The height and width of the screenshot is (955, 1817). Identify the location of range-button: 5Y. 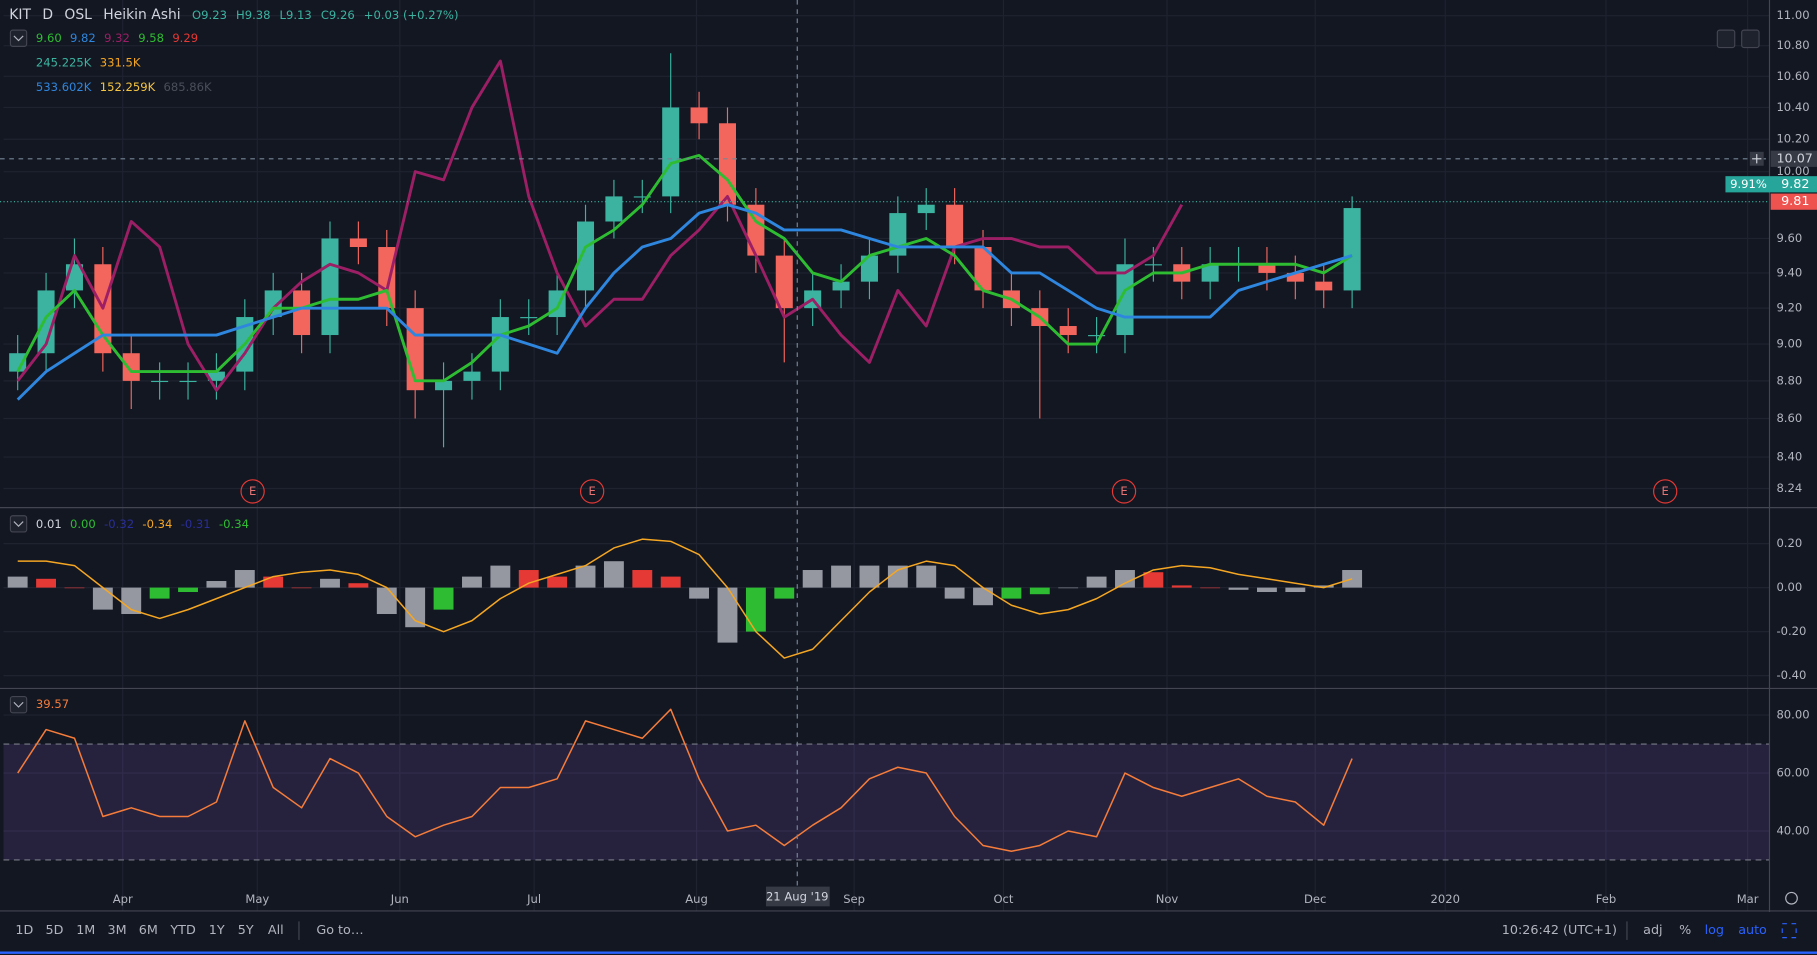
(246, 930).